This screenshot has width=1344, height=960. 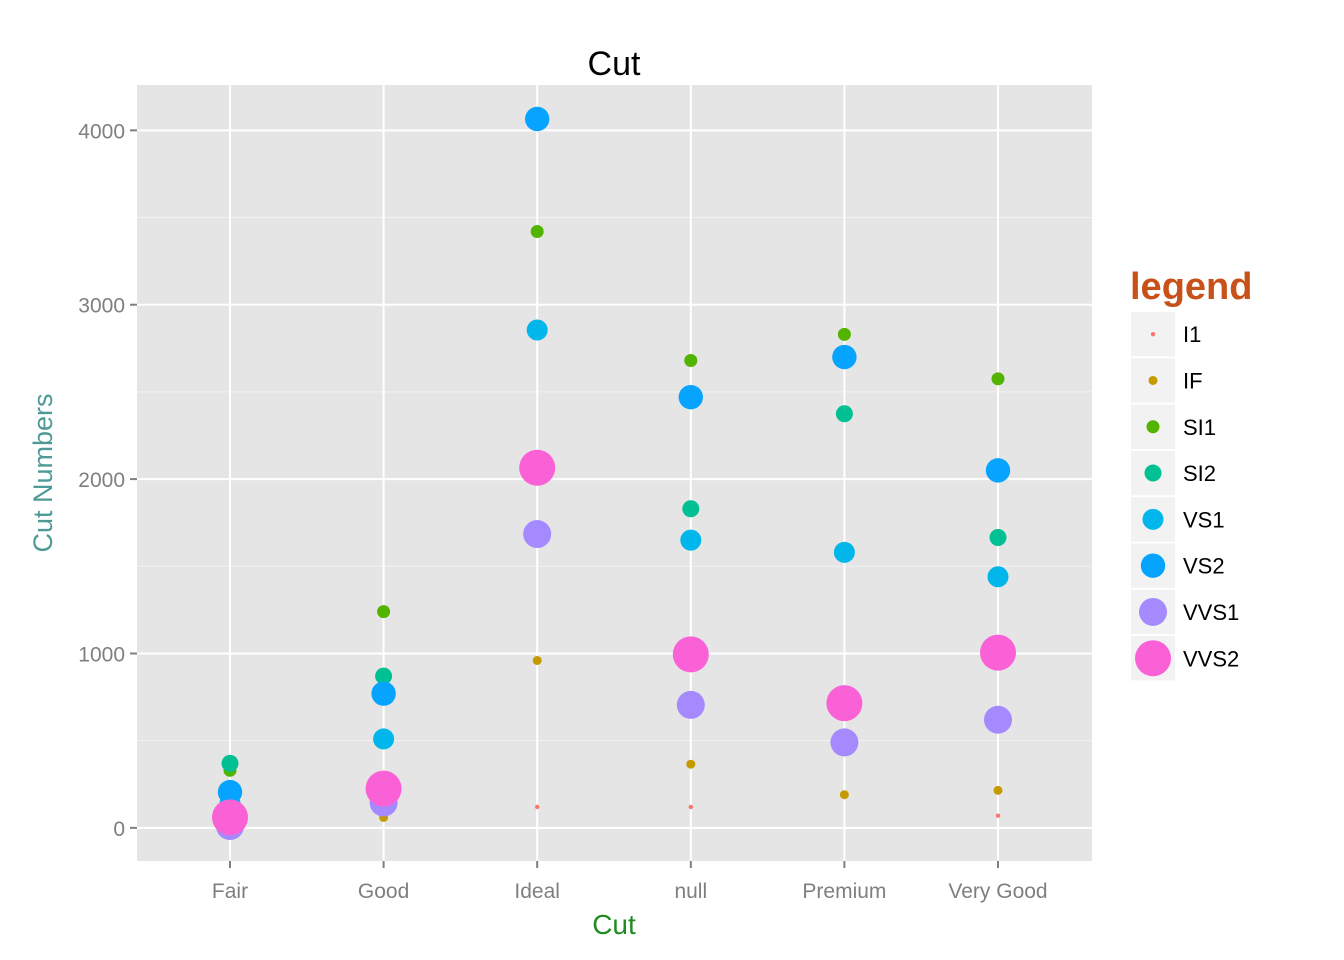 What do you see at coordinates (1153, 427) in the screenshot?
I see `legend-key-si1` at bounding box center [1153, 427].